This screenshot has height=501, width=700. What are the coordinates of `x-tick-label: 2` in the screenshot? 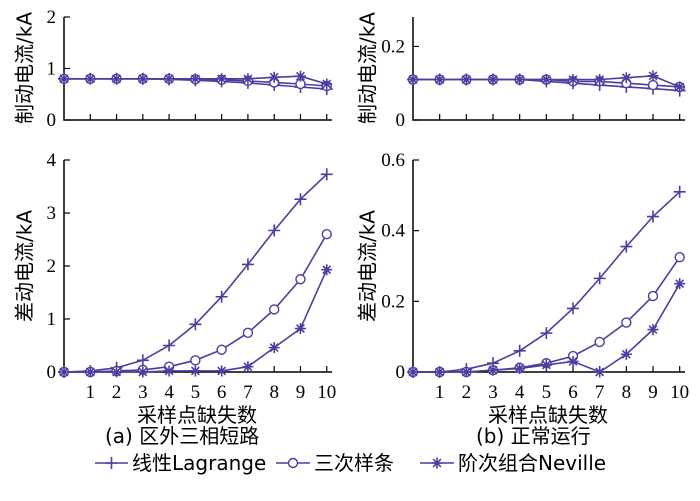 It's located at (467, 392).